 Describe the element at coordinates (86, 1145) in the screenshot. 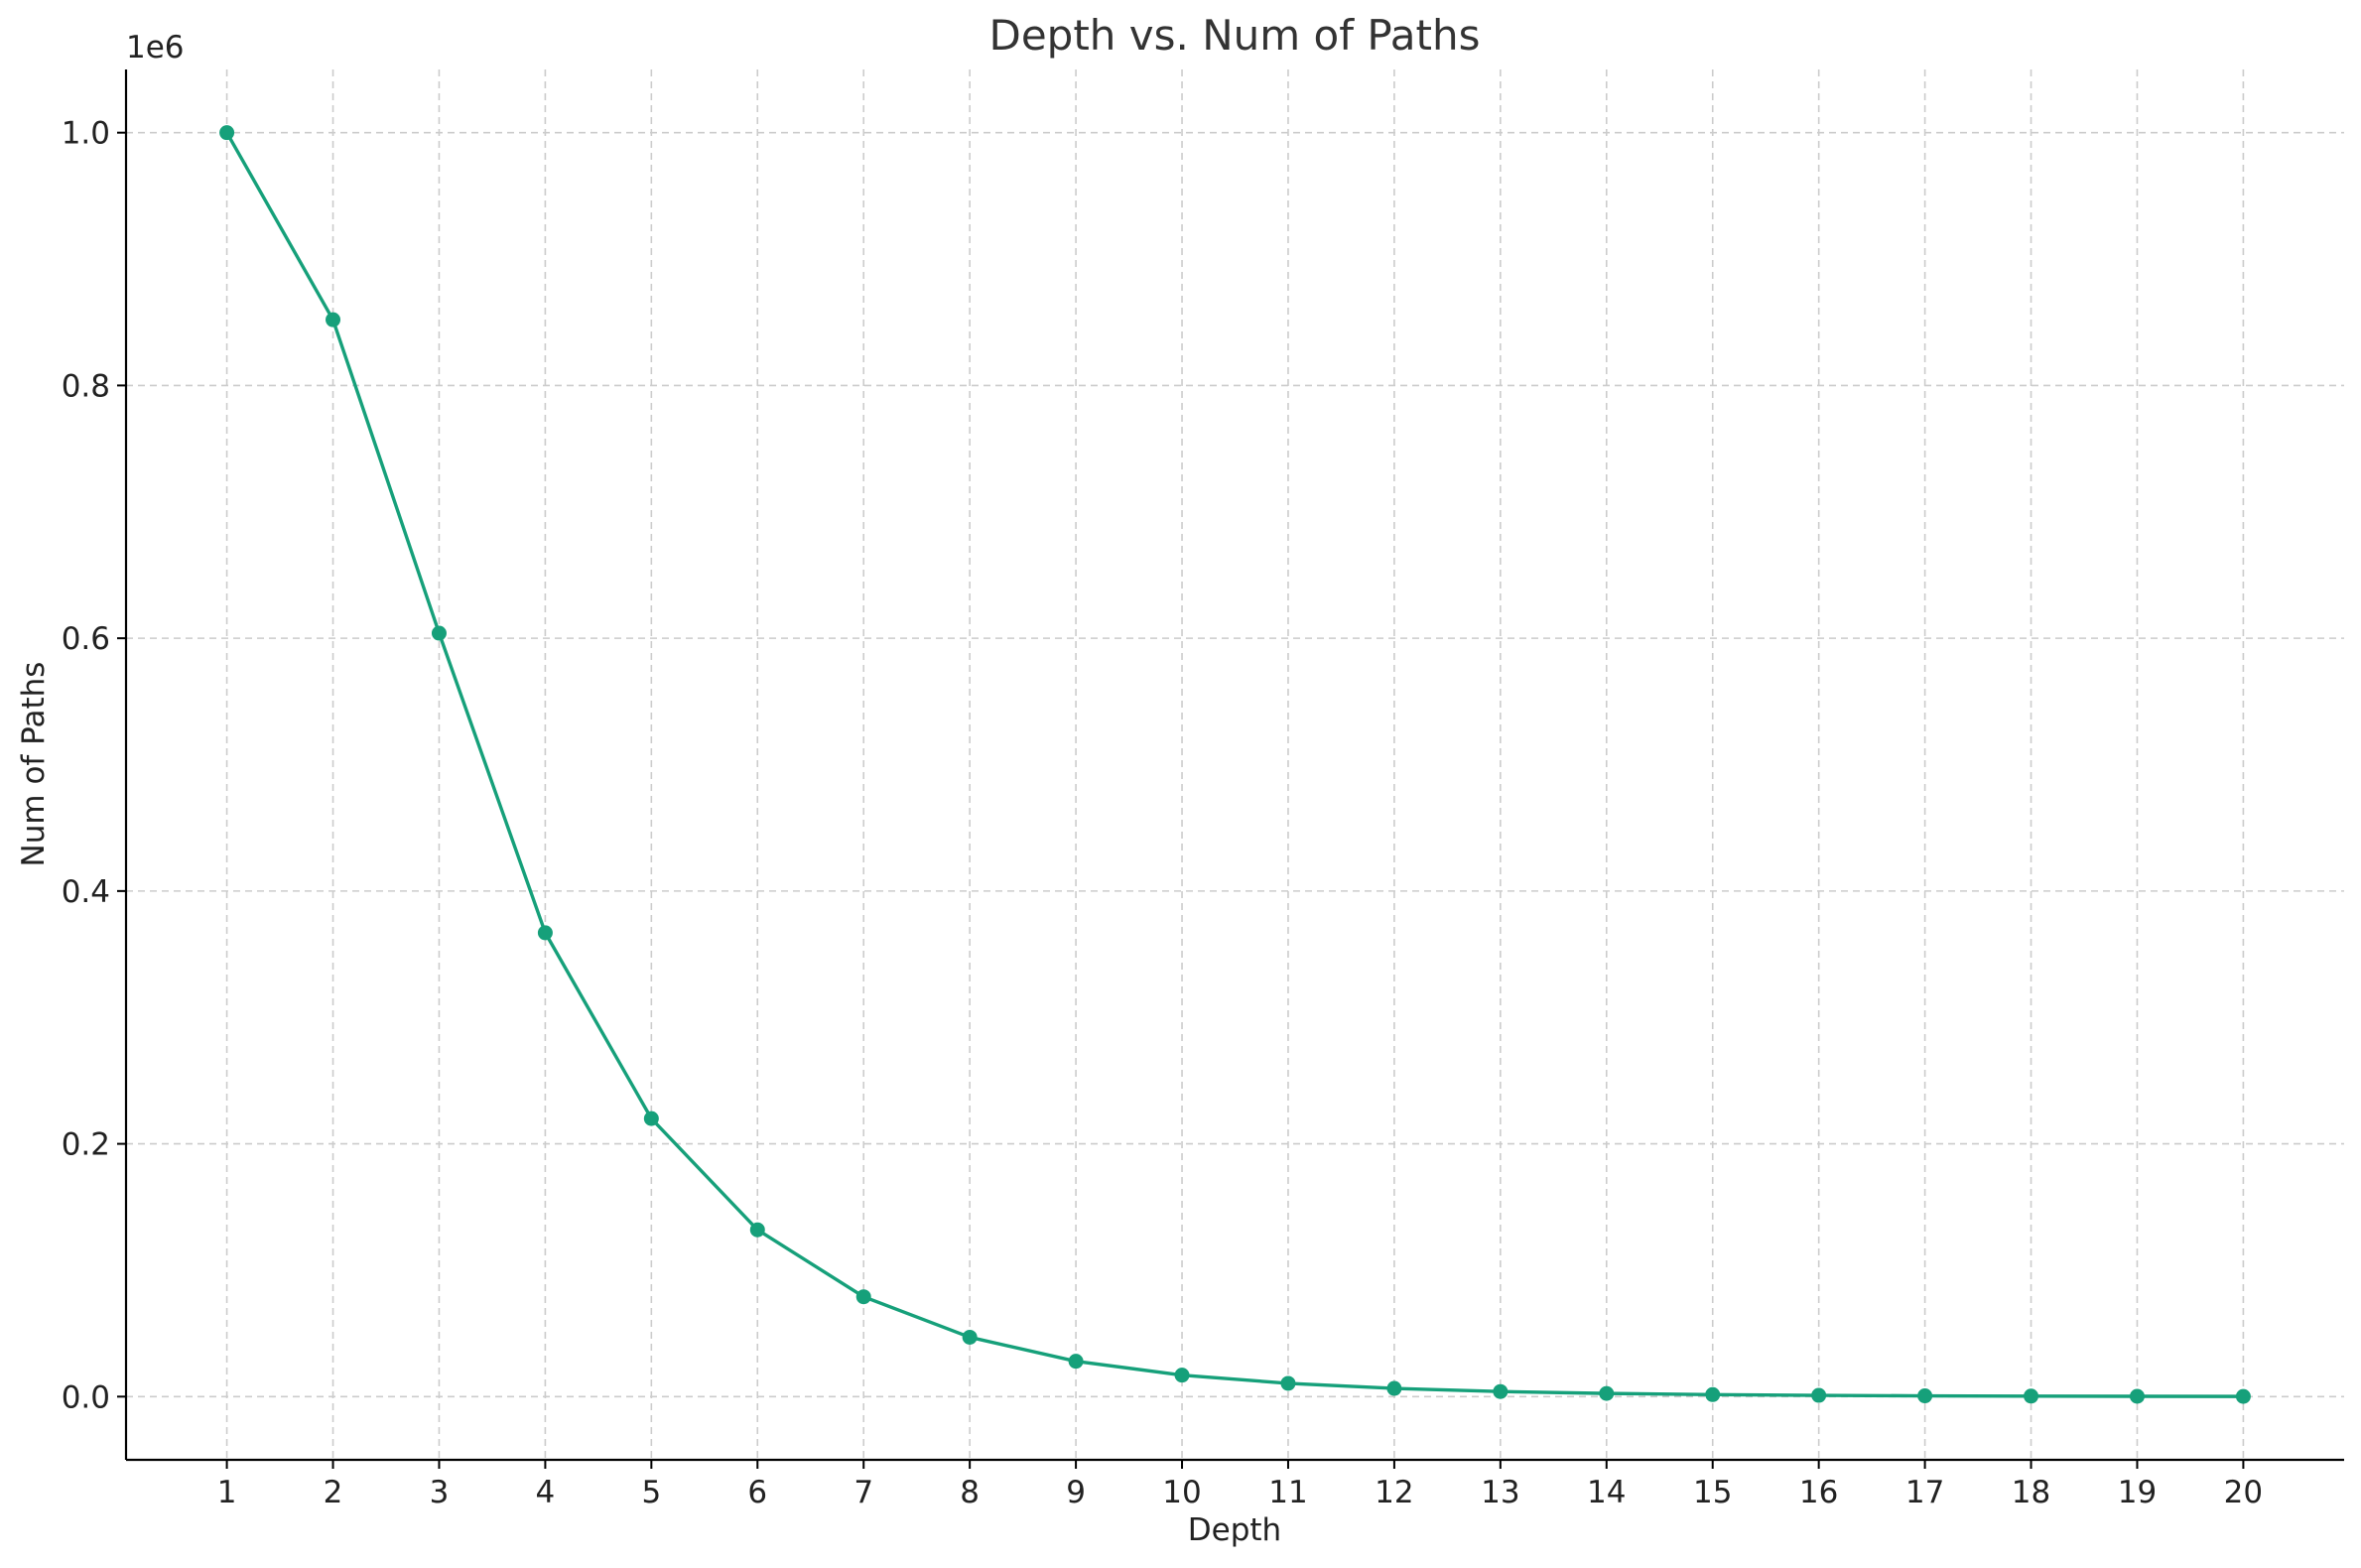

I see `y-tick-label: 0.2` at that location.